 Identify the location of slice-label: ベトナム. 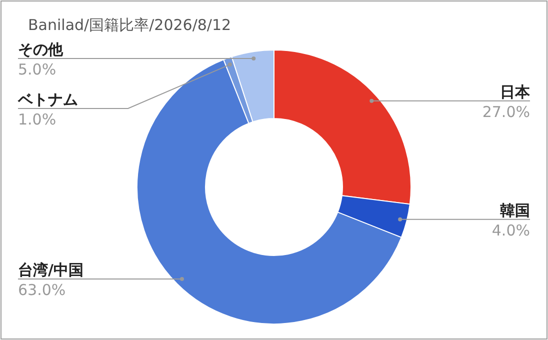
(47, 99).